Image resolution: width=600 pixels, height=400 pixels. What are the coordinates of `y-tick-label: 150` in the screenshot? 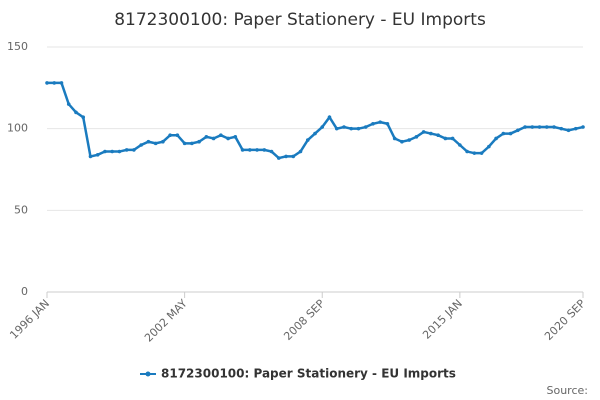 It's located at (17, 46).